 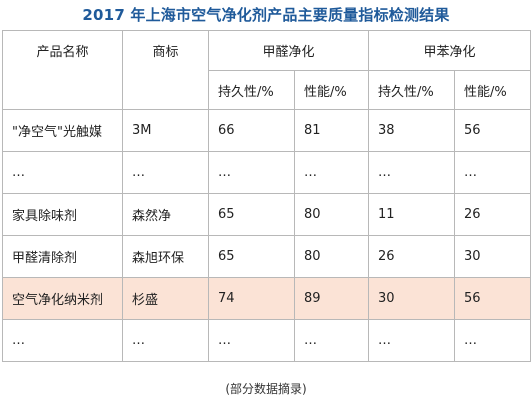 What do you see at coordinates (165, 298) in the screenshot?
I see `cell-brand: 杉盛` at bounding box center [165, 298].